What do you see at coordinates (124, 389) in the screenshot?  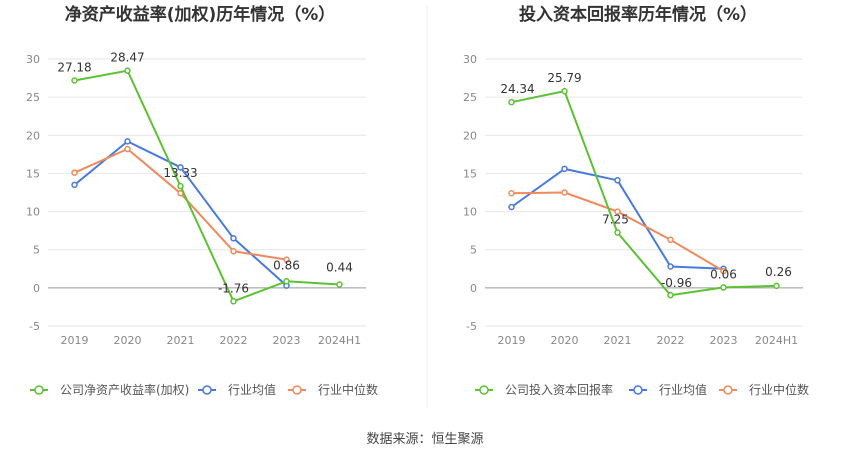 I see `legend-label: 公司净资产收益率(加权)` at bounding box center [124, 389].